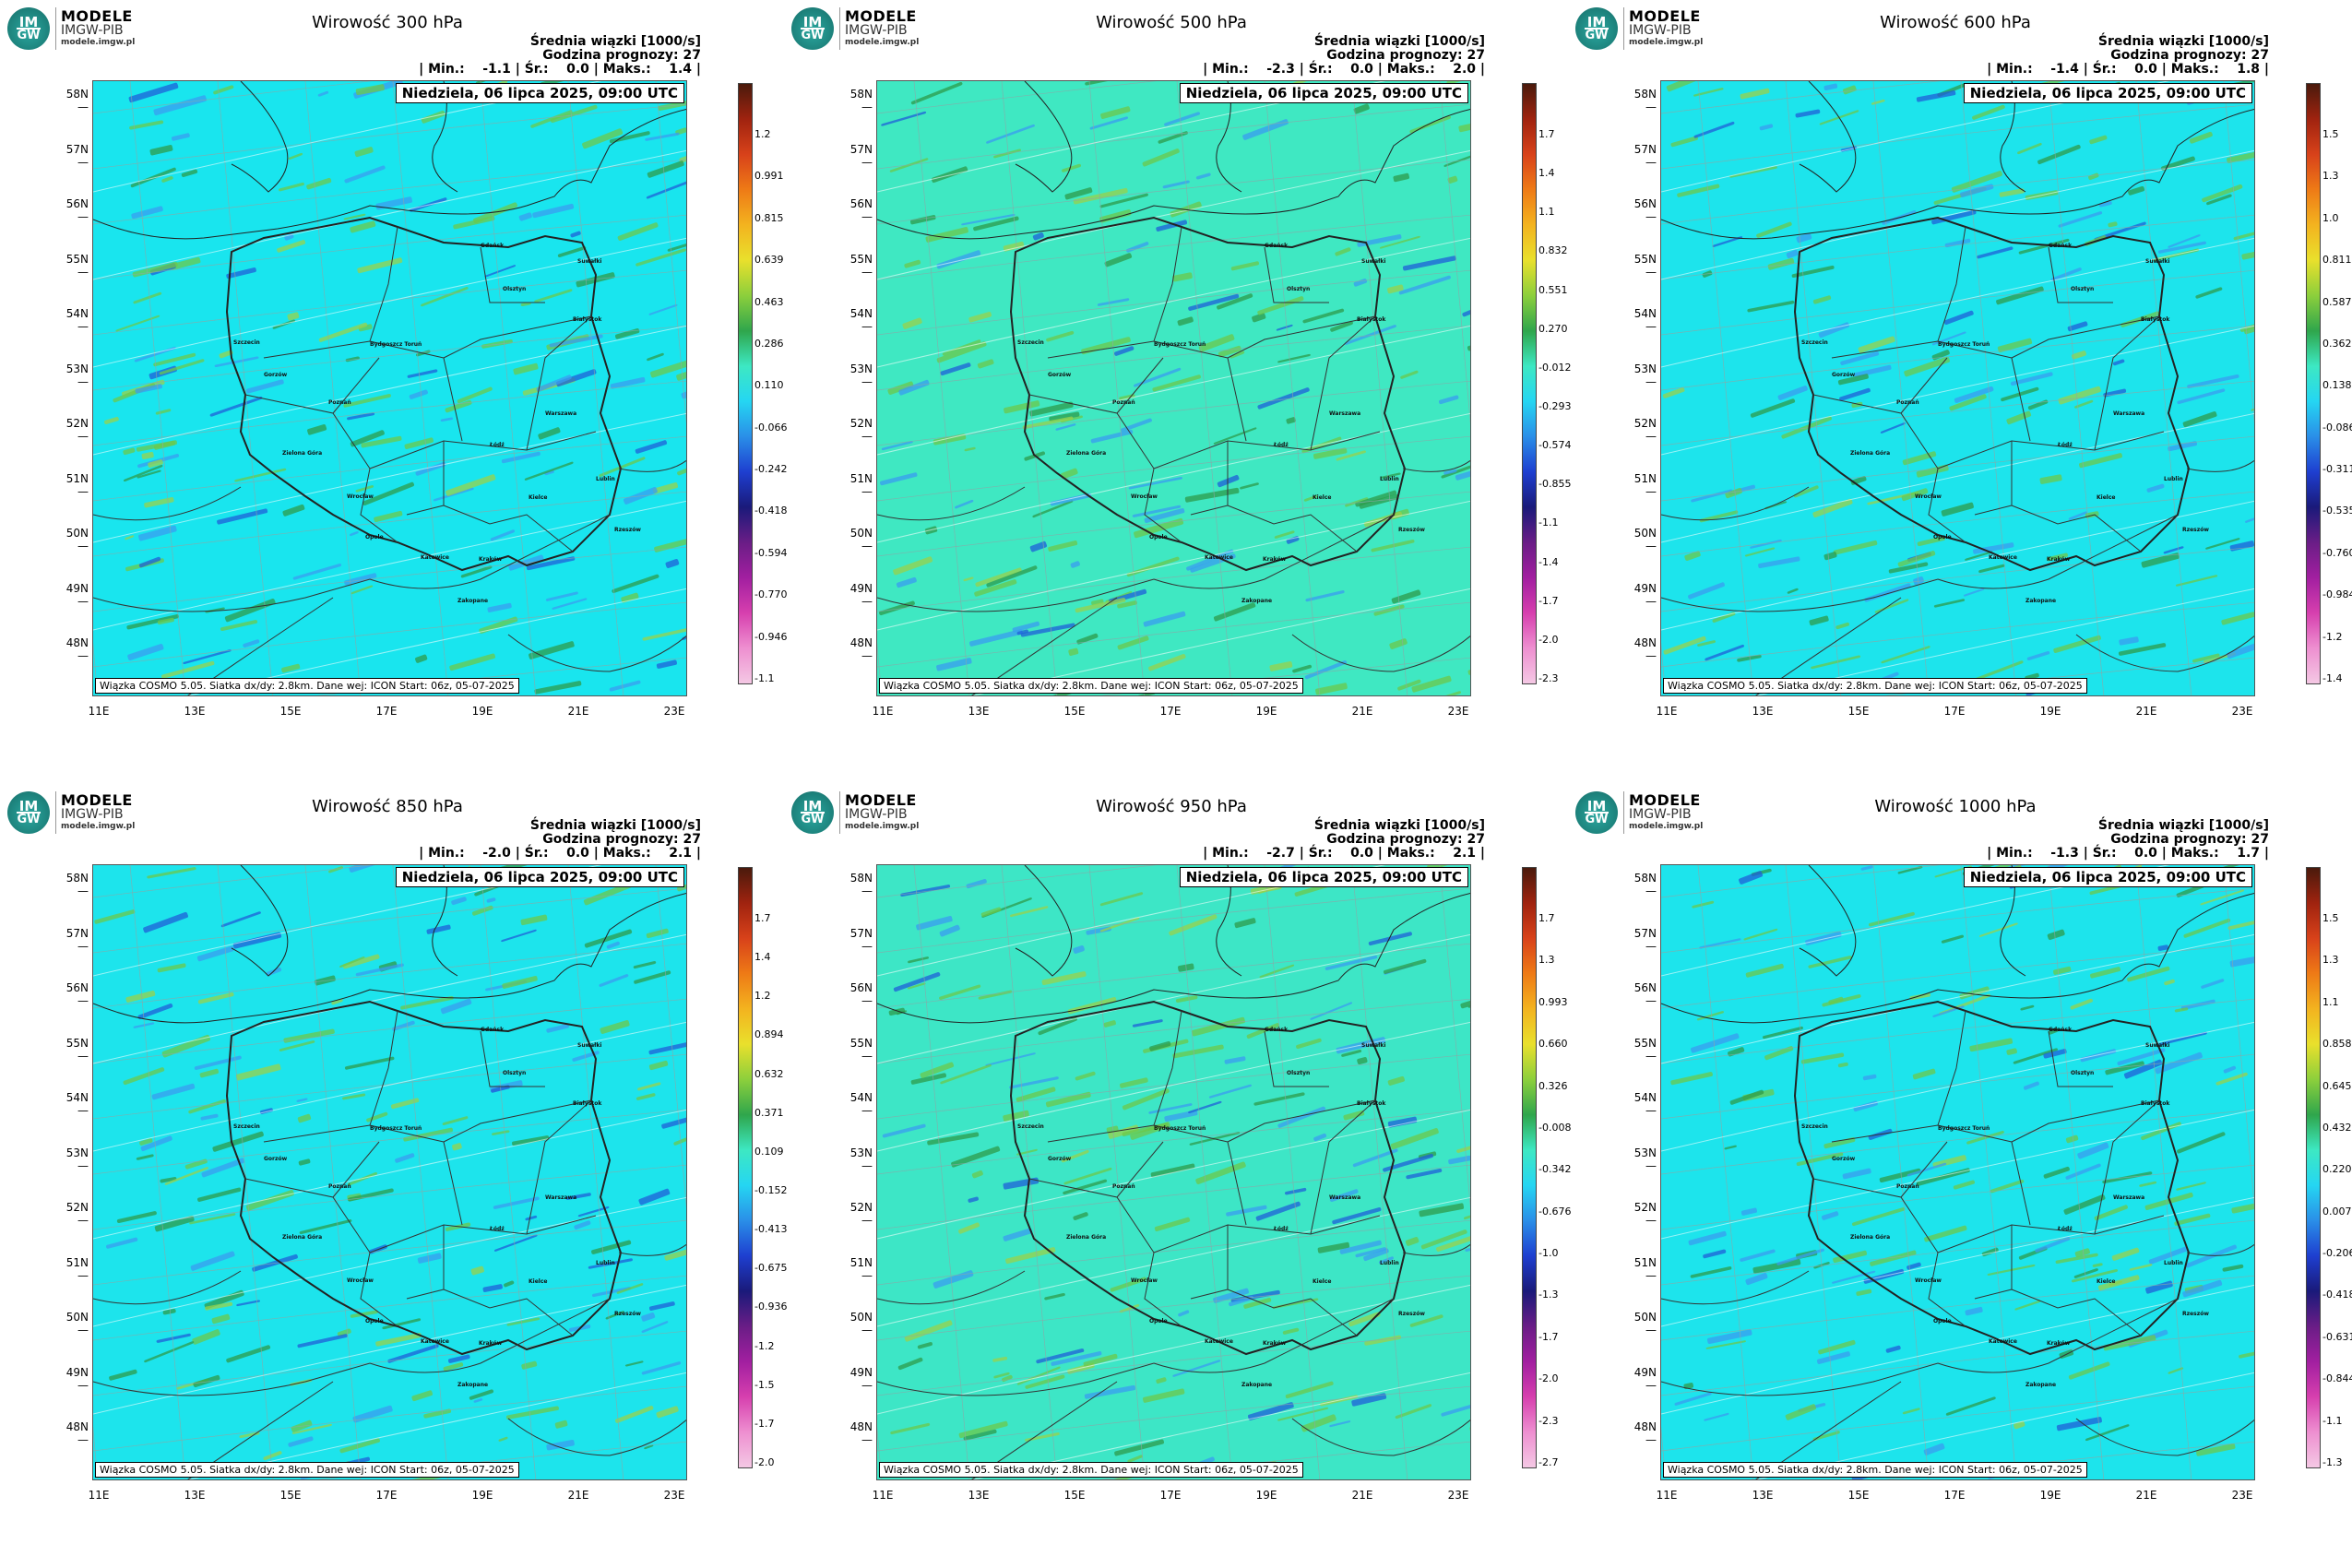 The height and width of the screenshot is (1568, 2352). What do you see at coordinates (1281, 1229) in the screenshot?
I see `city-label: Łódź` at bounding box center [1281, 1229].